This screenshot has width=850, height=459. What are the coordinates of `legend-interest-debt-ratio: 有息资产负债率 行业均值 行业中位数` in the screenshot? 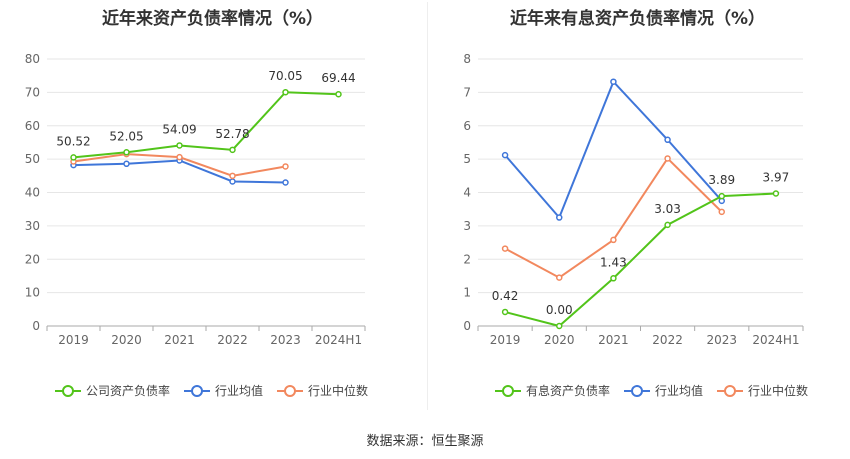 It's located at (651, 390).